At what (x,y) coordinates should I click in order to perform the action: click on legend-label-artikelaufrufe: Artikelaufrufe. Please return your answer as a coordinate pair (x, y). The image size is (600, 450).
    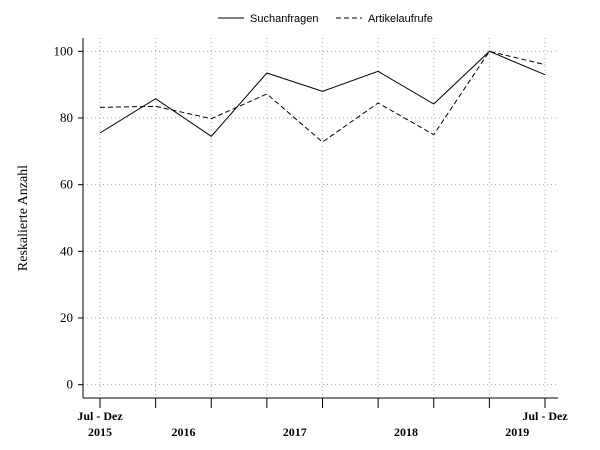
    Looking at the image, I should click on (400, 19).